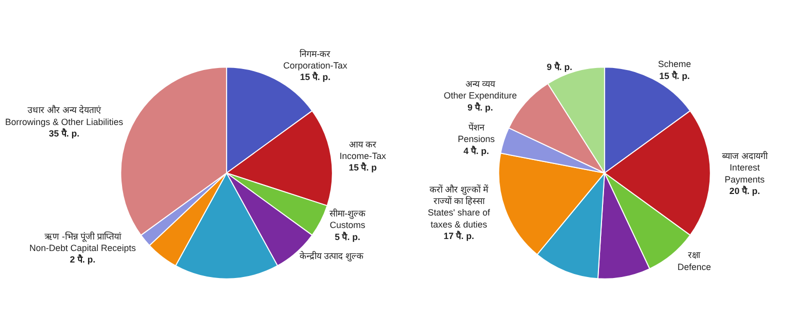  I want to click on data-label: 20 पै. p., so click(744, 190).